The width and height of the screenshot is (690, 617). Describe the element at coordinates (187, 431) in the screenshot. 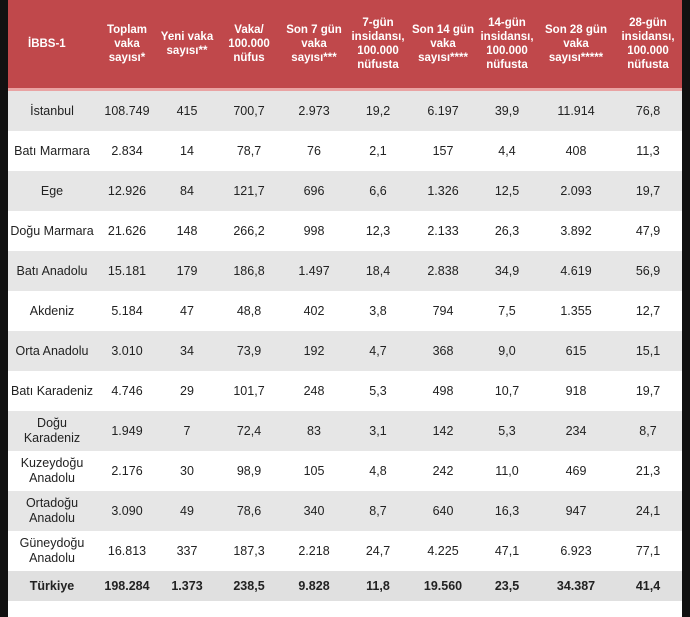

I see `table-cell: 7` at that location.